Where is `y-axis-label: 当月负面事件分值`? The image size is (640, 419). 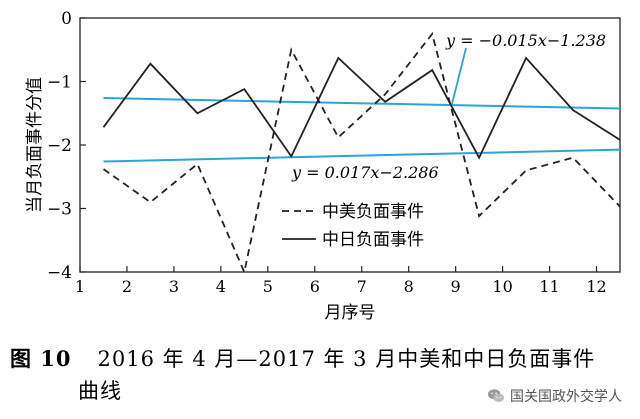 y-axis-label: 当月负面事件分值 is located at coordinates (35, 145).